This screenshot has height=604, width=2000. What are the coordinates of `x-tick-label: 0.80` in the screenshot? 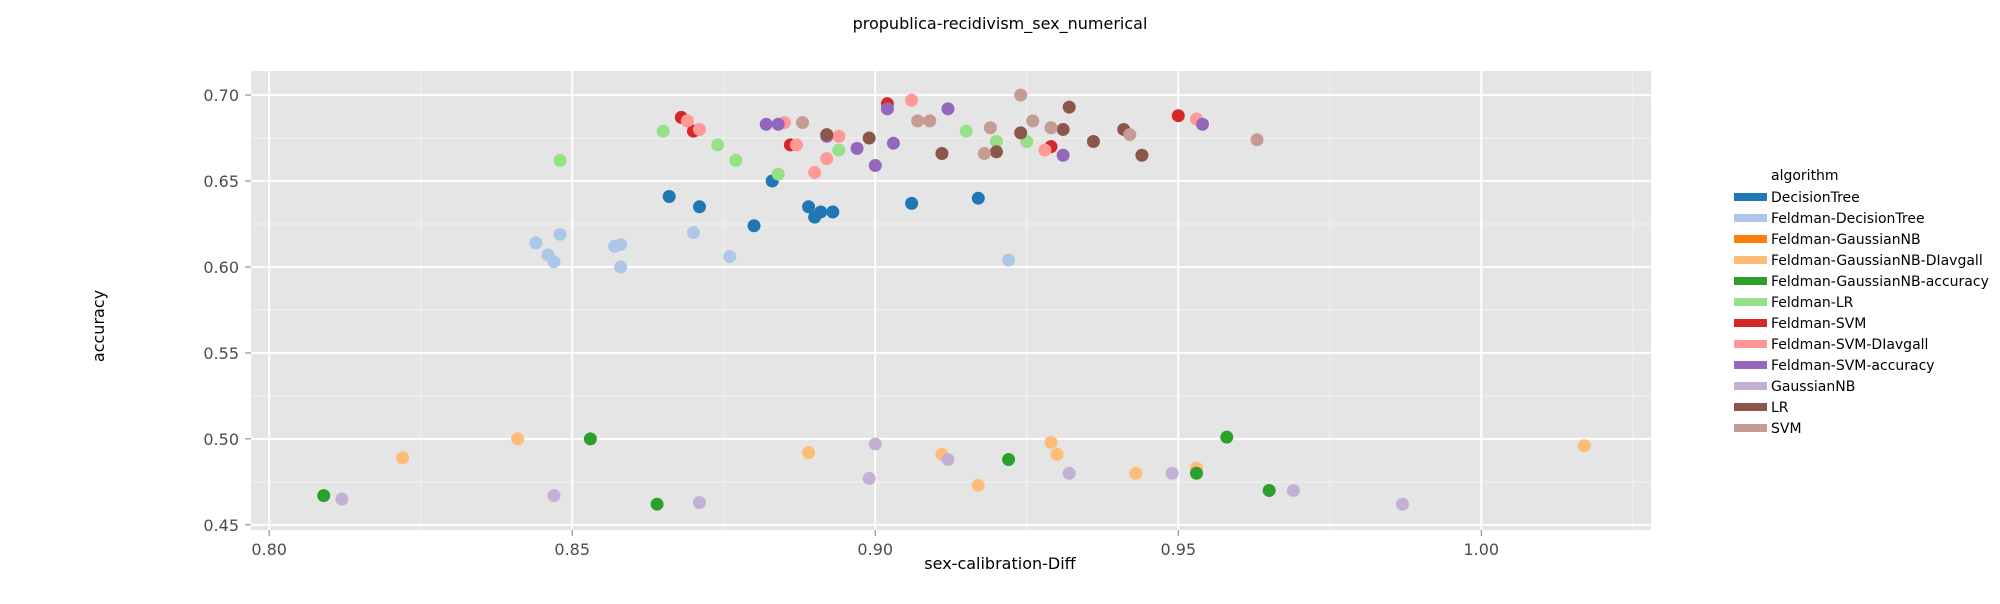 It's located at (269, 549).